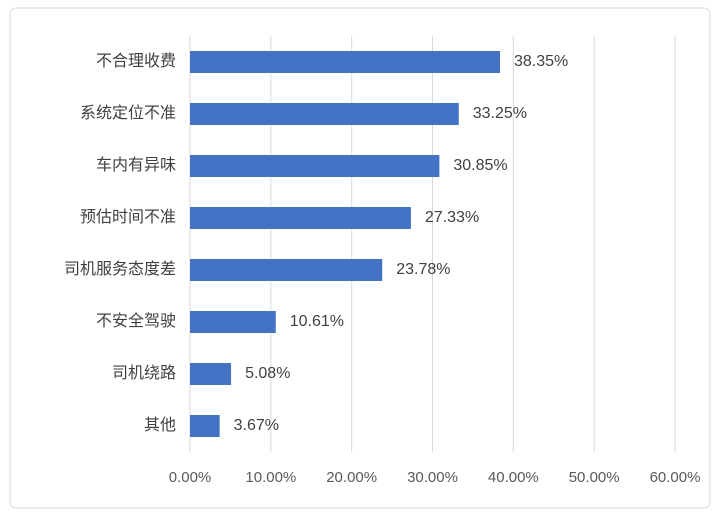  Describe the element at coordinates (256, 425) in the screenshot. I see `value-label: 3.67%` at that location.